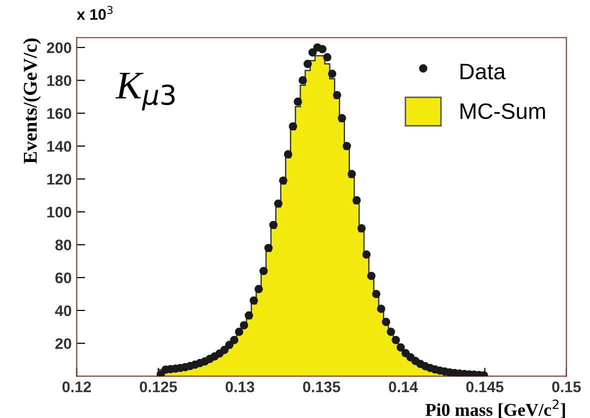  What do you see at coordinates (59, 212) in the screenshot?
I see `y-tick-label: 100` at bounding box center [59, 212].